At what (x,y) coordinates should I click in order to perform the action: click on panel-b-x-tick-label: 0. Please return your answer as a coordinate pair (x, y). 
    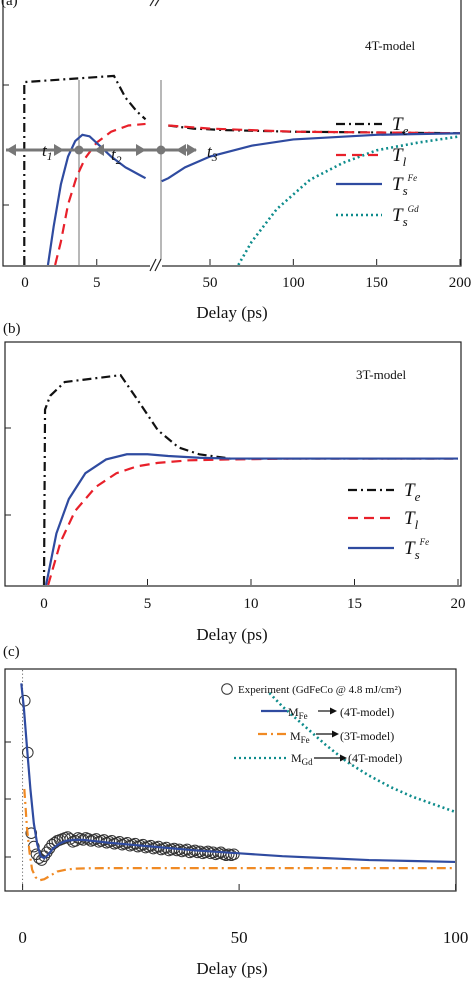
    Looking at the image, I should click on (44, 604).